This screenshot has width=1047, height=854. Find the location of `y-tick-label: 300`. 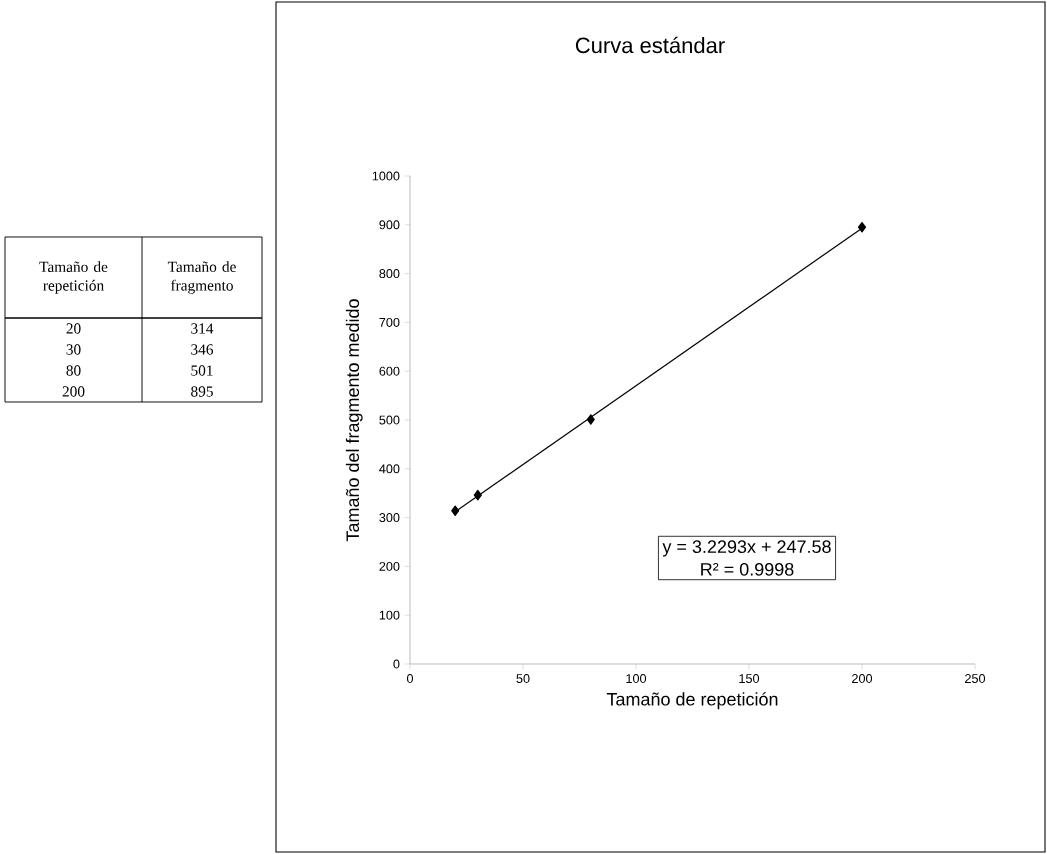

y-tick-label: 300 is located at coordinates (389, 518).